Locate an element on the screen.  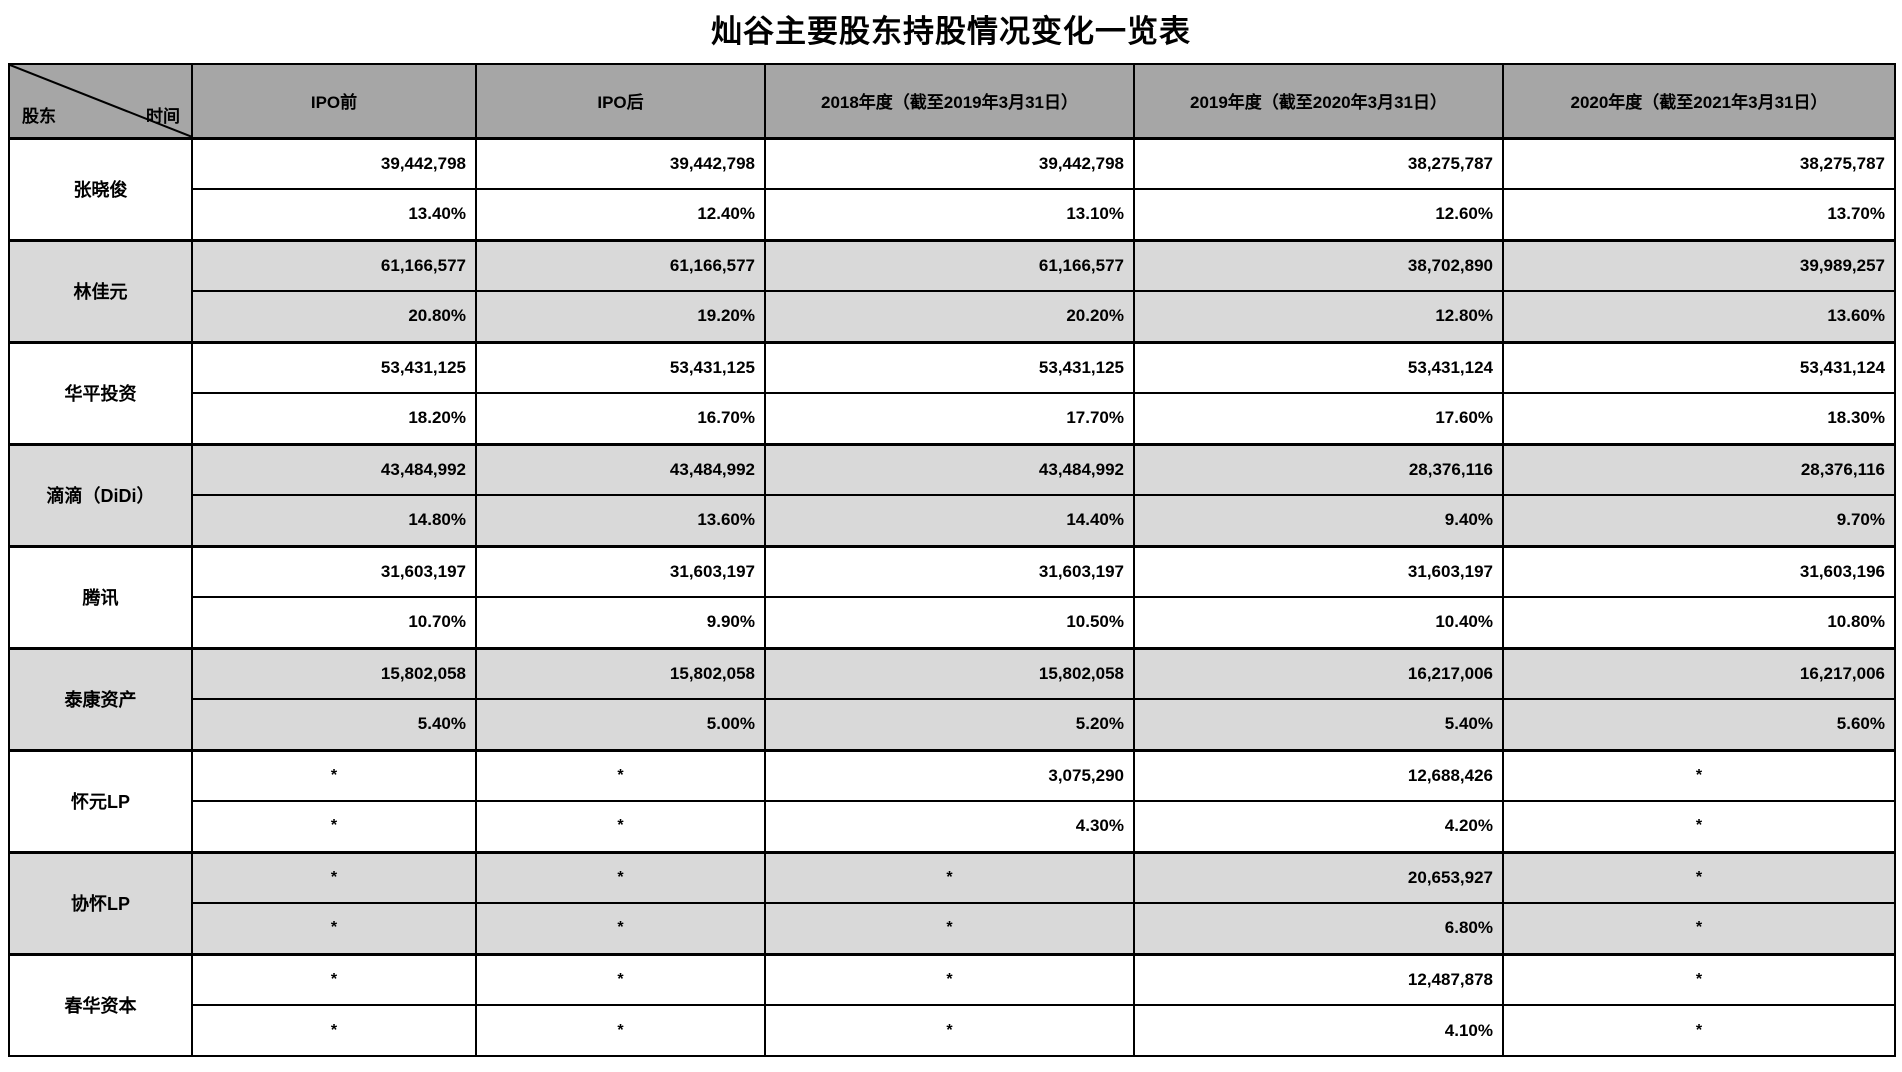
column-header-fy2019: 2019年度（截至2020年3月31日） is located at coordinates (1318, 101).